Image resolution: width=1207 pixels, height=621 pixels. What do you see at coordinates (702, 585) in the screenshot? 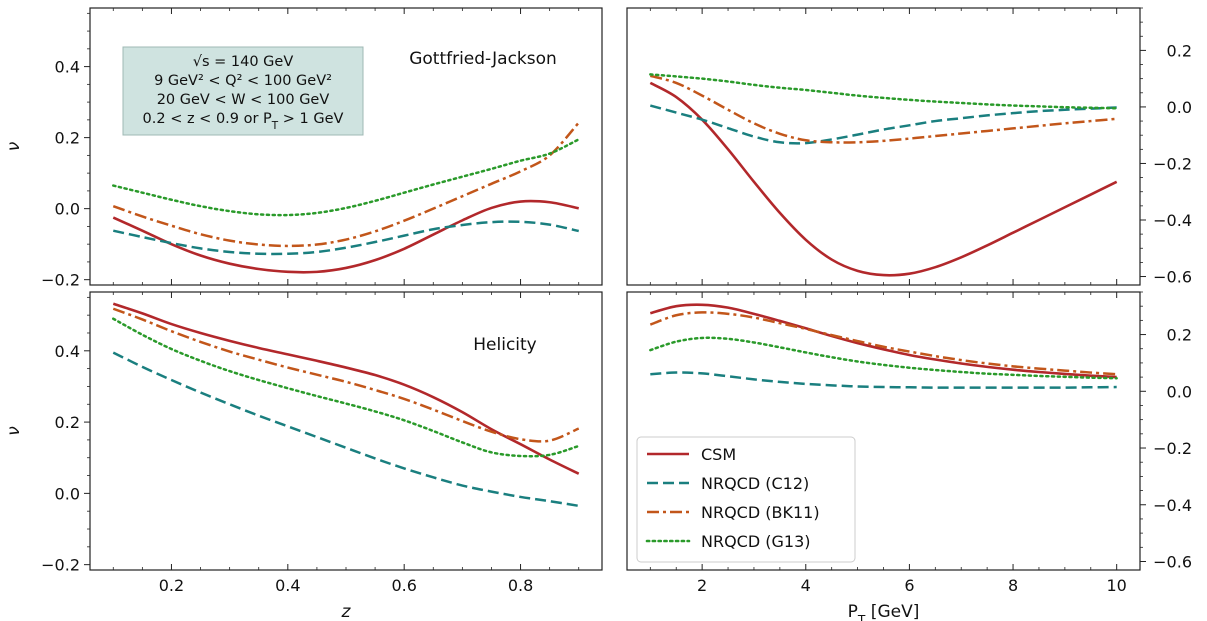
I see `x-tick-label: 2` at bounding box center [702, 585].